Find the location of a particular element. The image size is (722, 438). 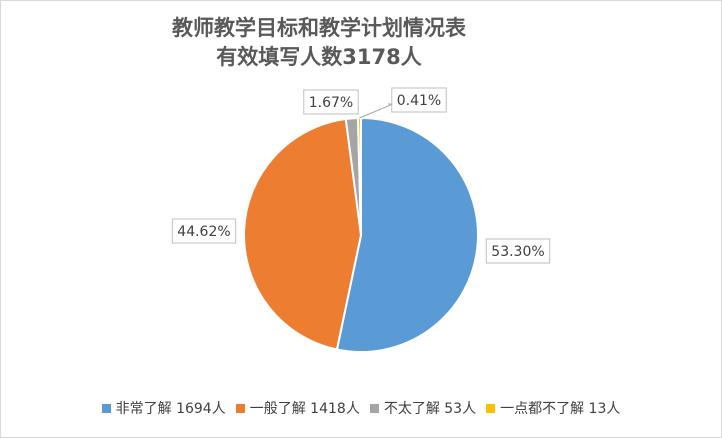

chart-title: 教师教学目标和教学计划情况表 is located at coordinates (319, 28).